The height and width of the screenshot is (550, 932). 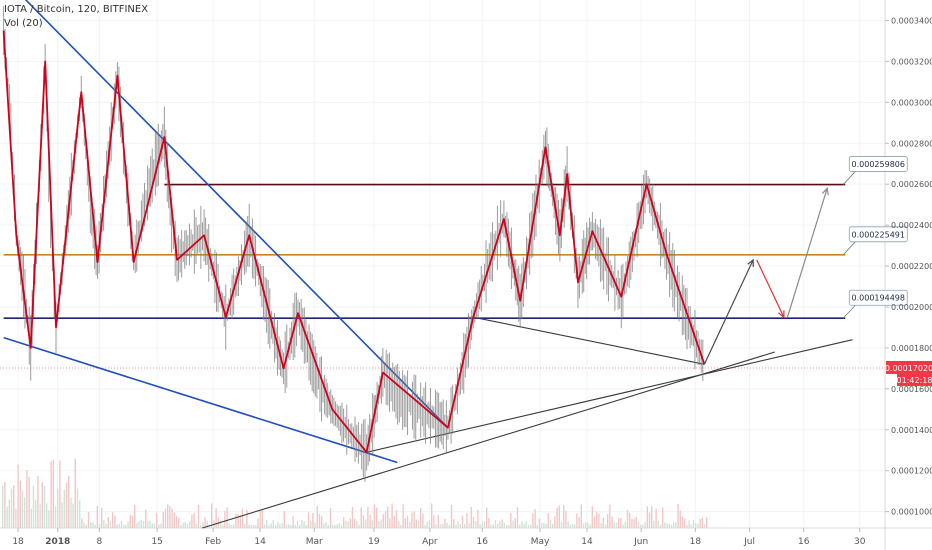 I want to click on callout-leader, so click(x=849, y=311).